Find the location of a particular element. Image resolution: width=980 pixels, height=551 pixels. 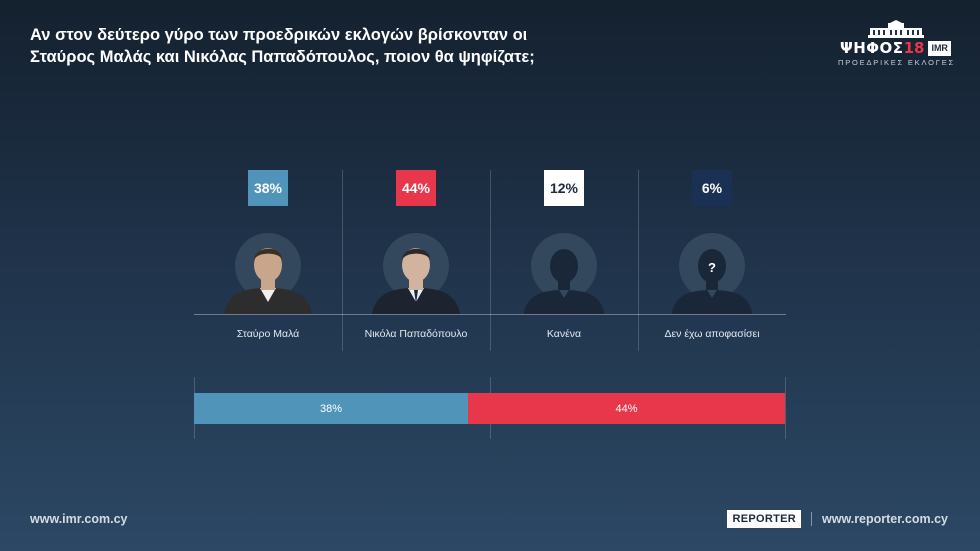

value-label-box: 38% is located at coordinates (268, 188).